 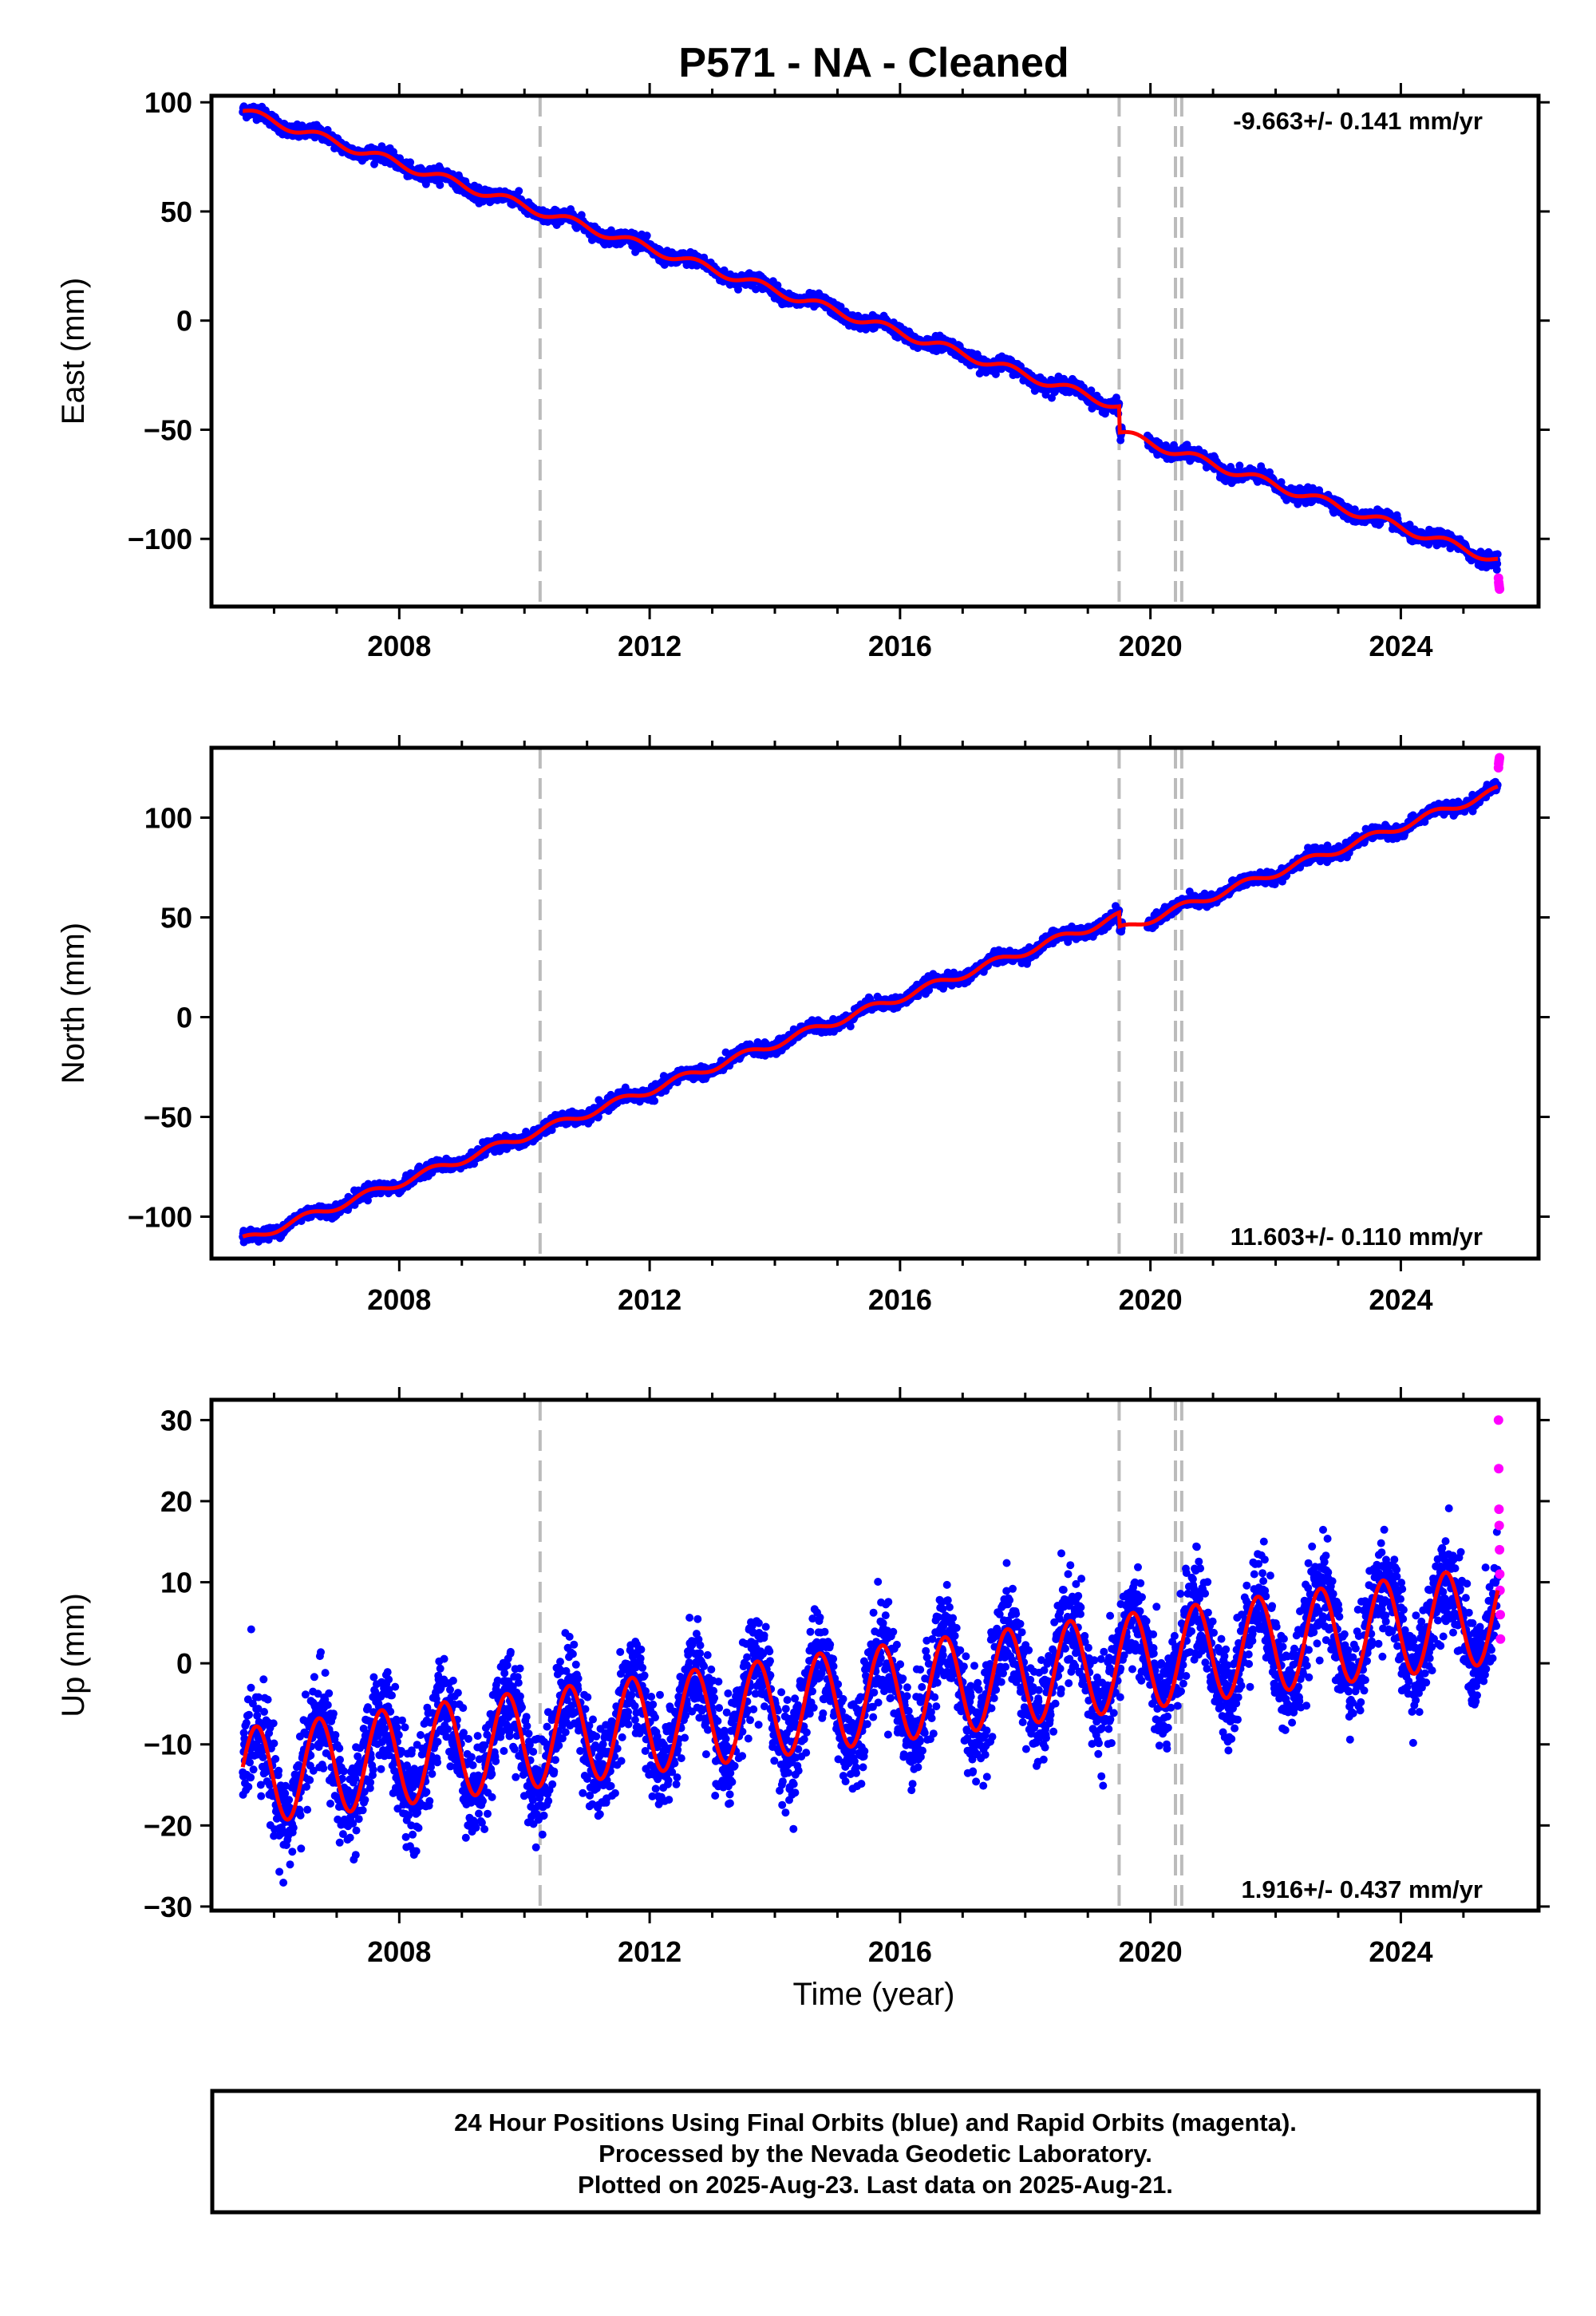 I want to click on rapid-point, so click(x=1500, y=589).